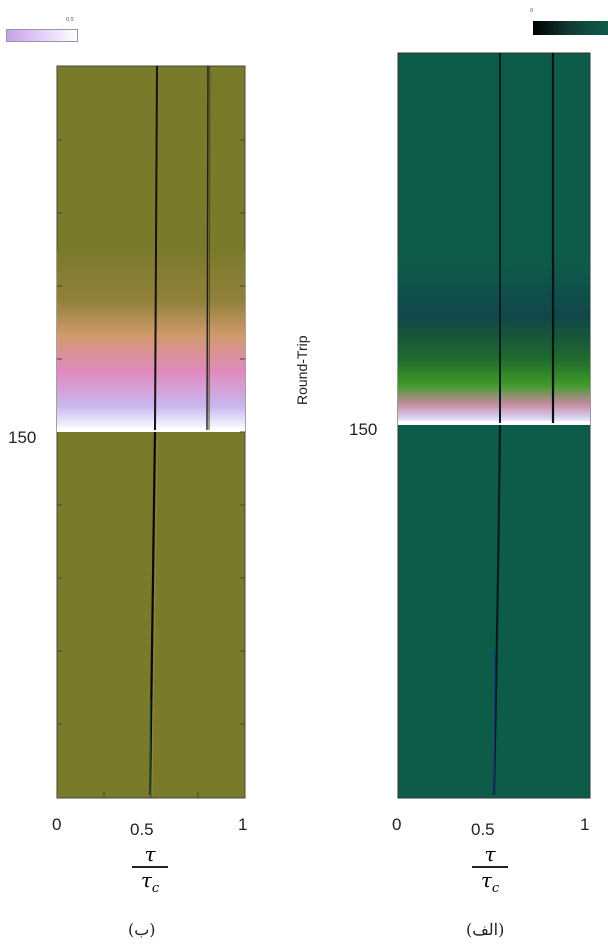  I want to click on left-drifting-line, so click(152, 613).